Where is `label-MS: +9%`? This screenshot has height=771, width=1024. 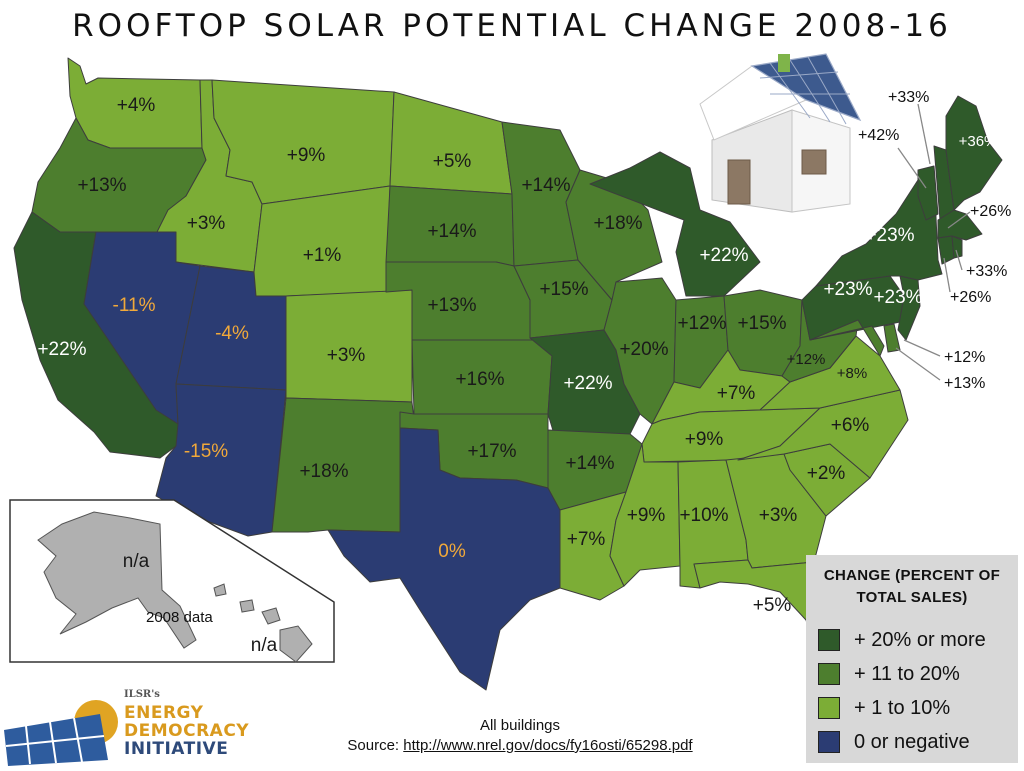 label-MS: +9% is located at coordinates (646, 515).